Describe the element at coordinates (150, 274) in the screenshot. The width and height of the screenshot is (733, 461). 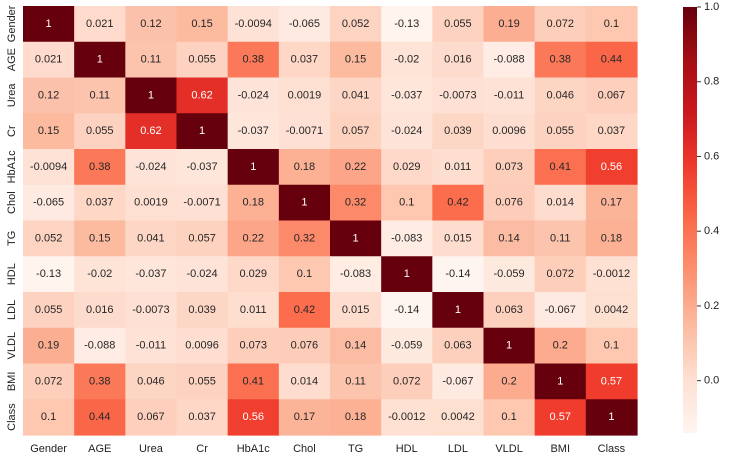
I see `cell-value-label: -0.037` at that location.